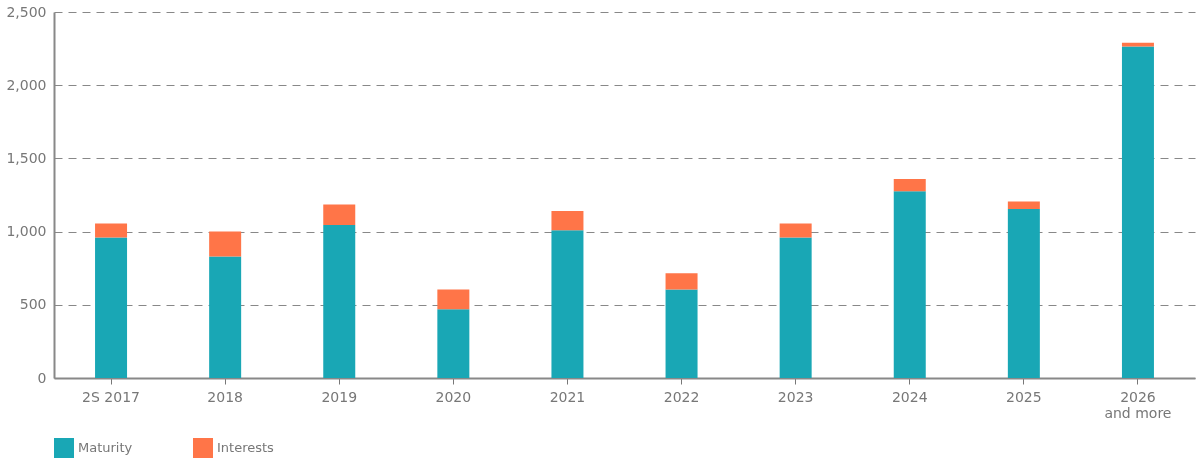  What do you see at coordinates (567, 396) in the screenshot?
I see `x-tick-label: 2021` at bounding box center [567, 396].